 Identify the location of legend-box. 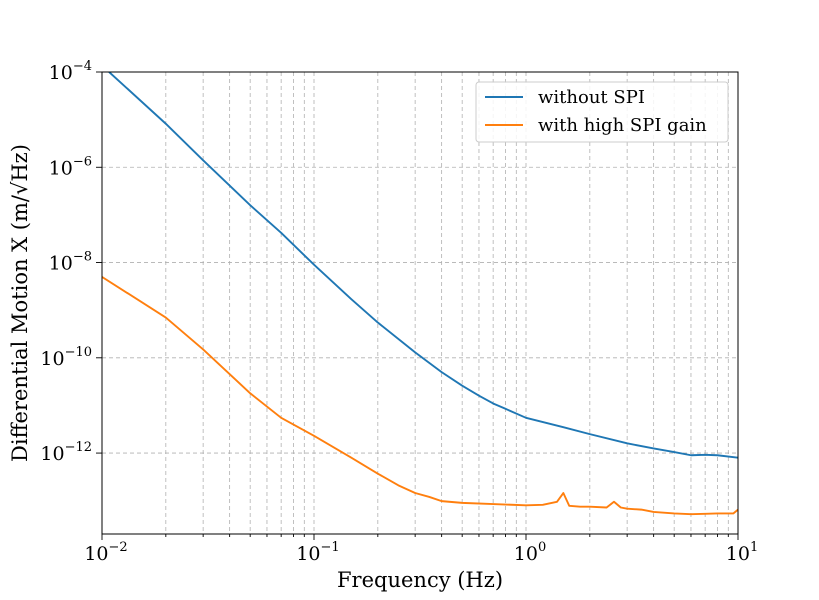
(602, 112).